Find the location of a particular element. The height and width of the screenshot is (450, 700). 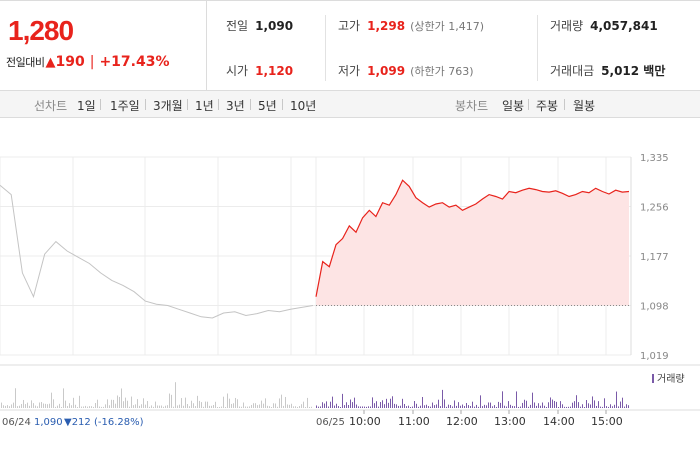

candle-daily: 일봉 is located at coordinates (513, 106).